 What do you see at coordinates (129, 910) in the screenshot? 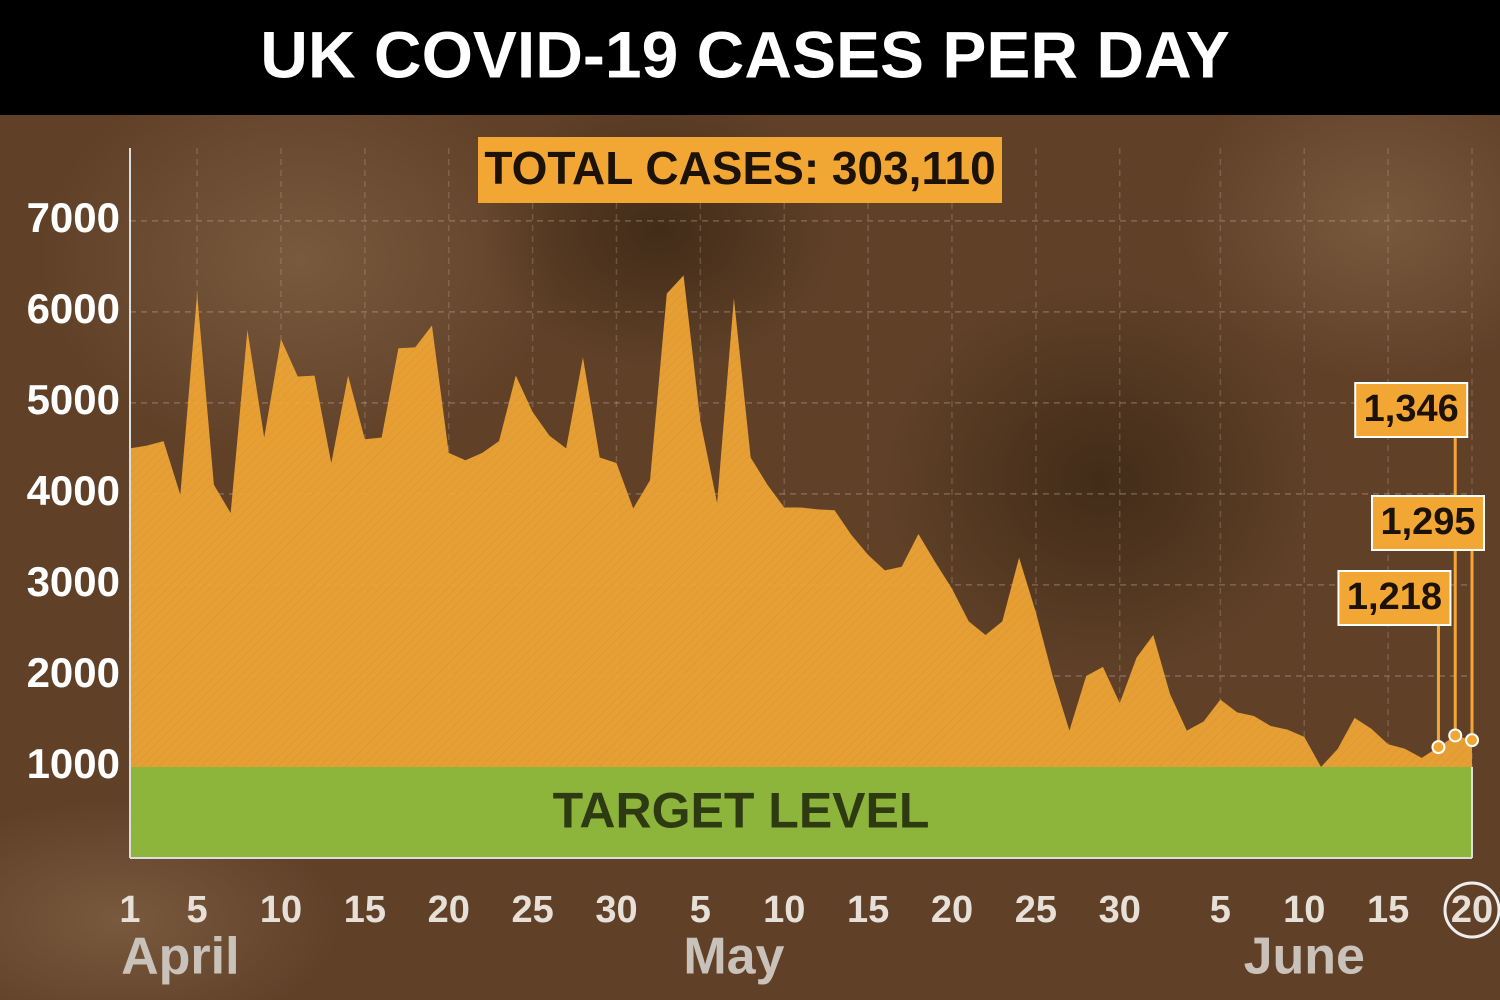
I see `x-tick-label: 1` at bounding box center [129, 910].